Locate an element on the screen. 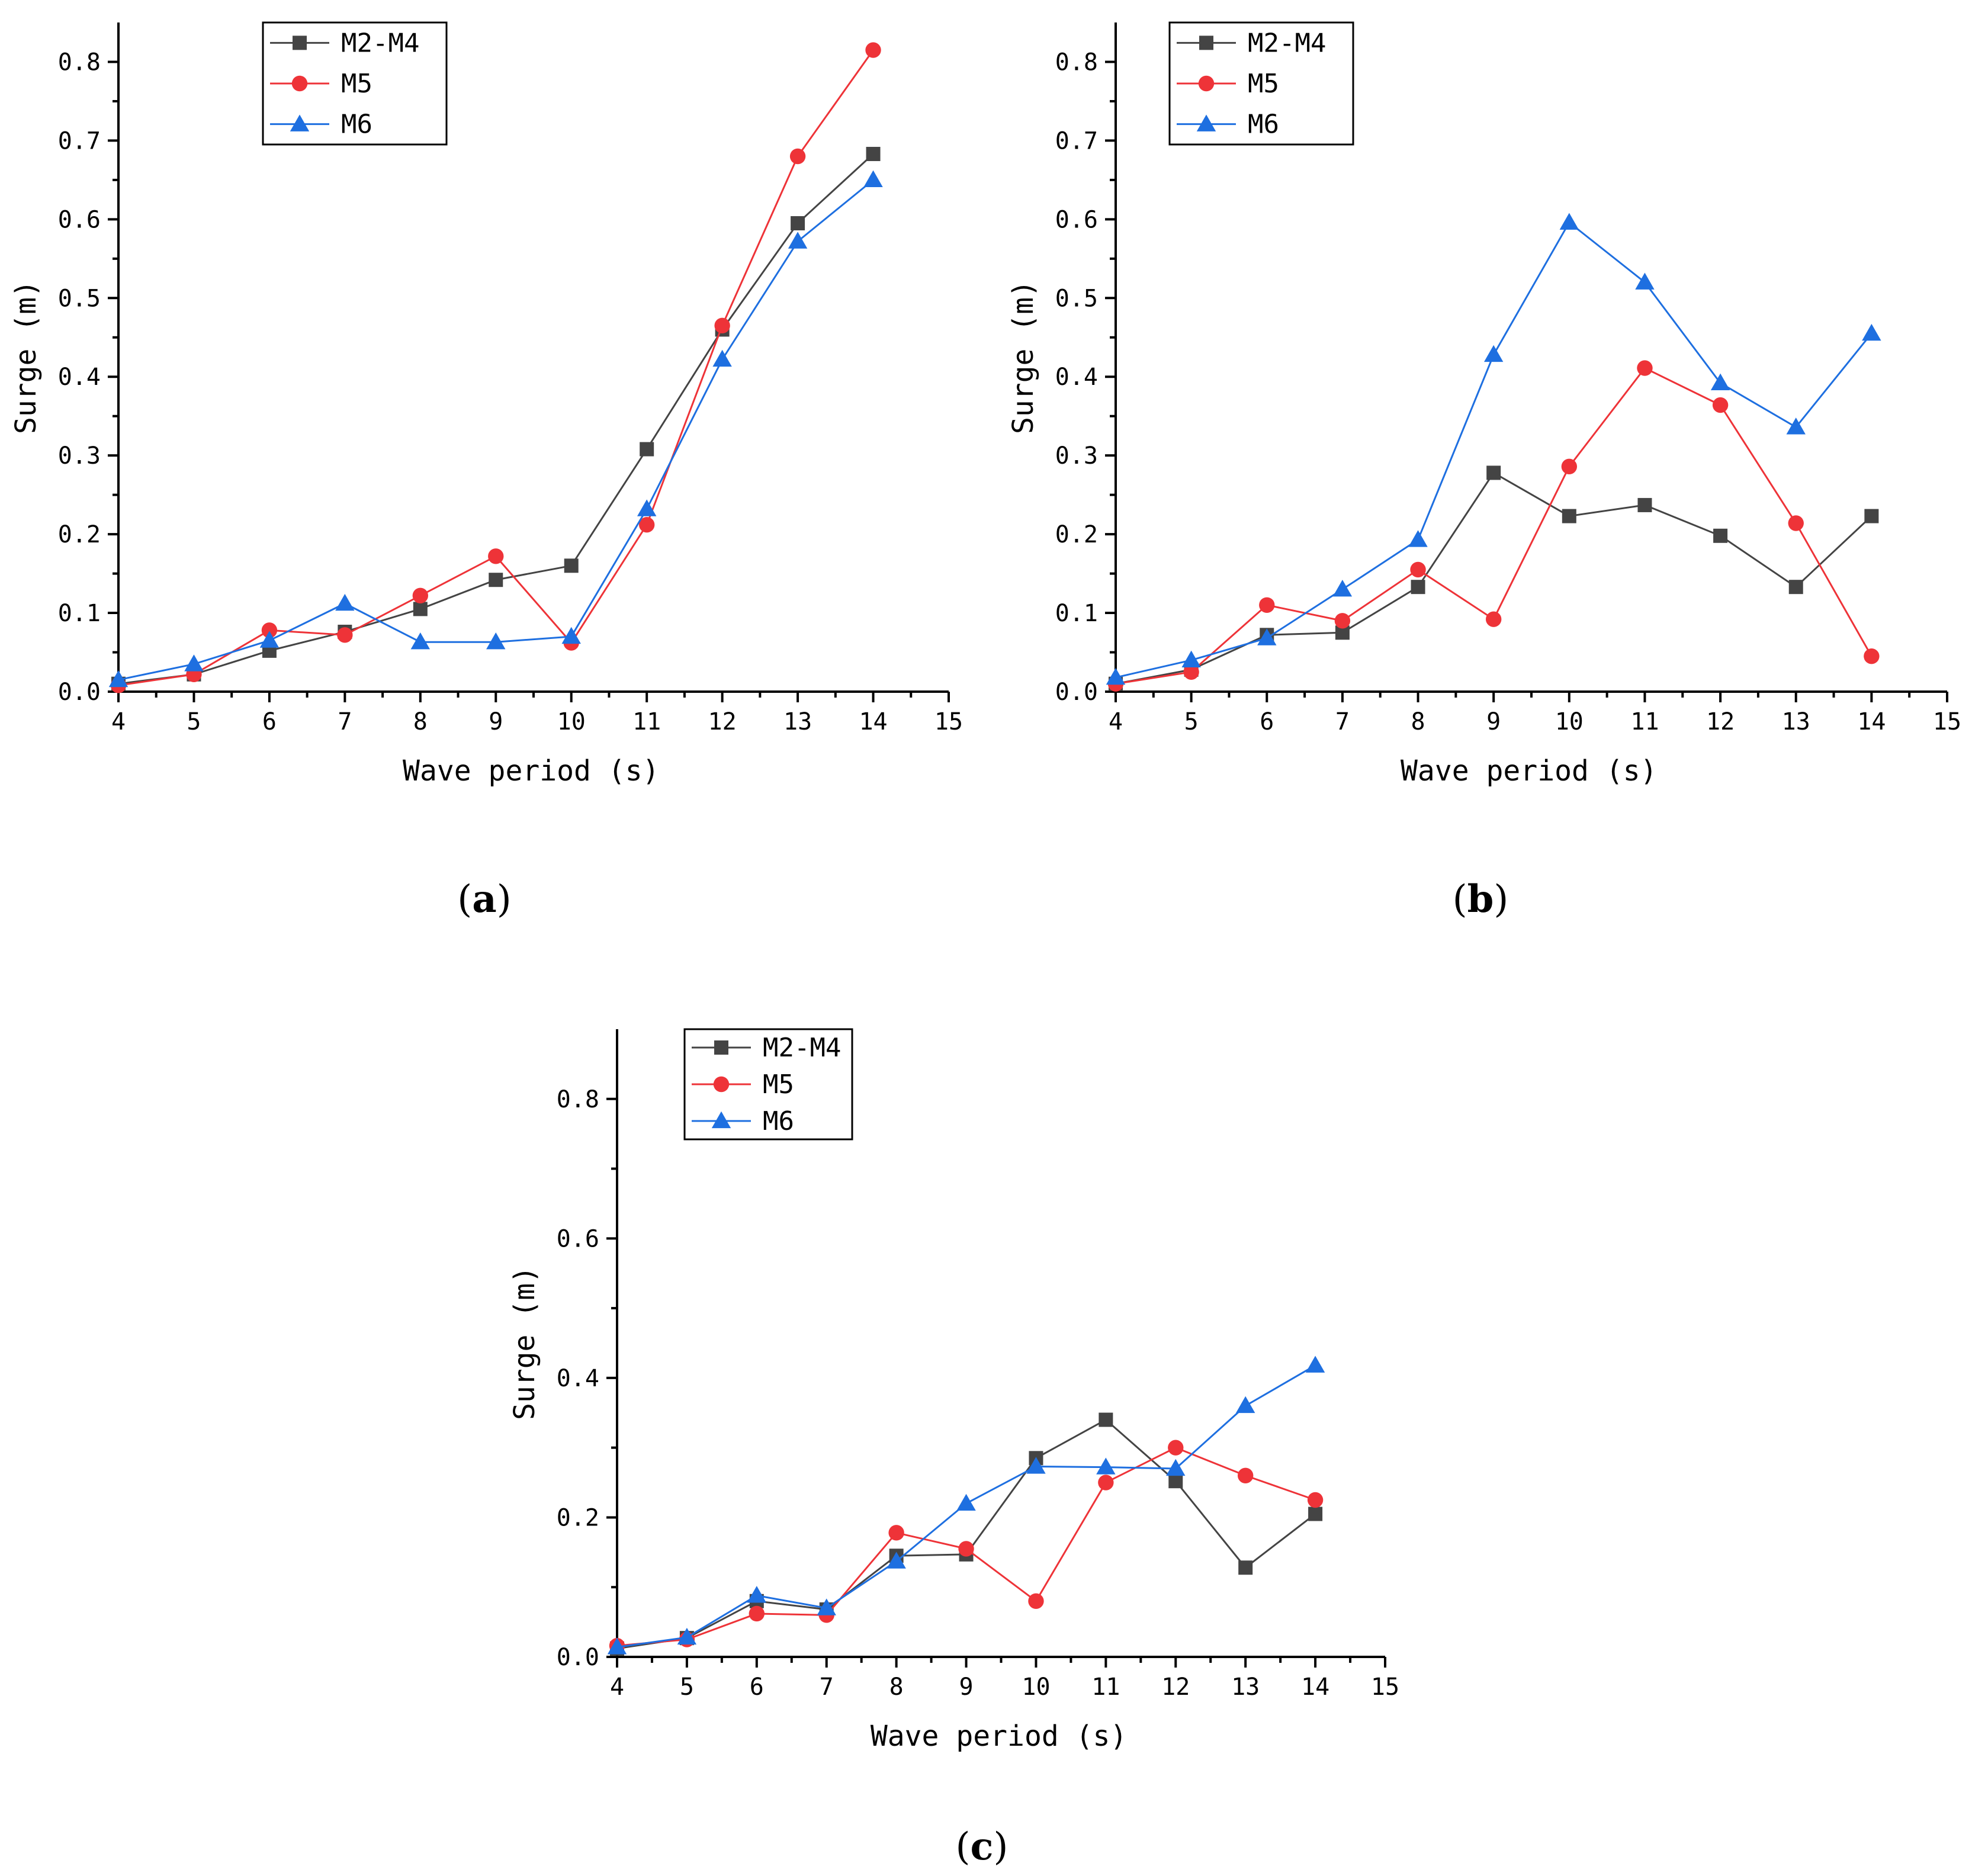 This screenshot has height=1876, width=1972. series-line-M5 is located at coordinates (496, 367).